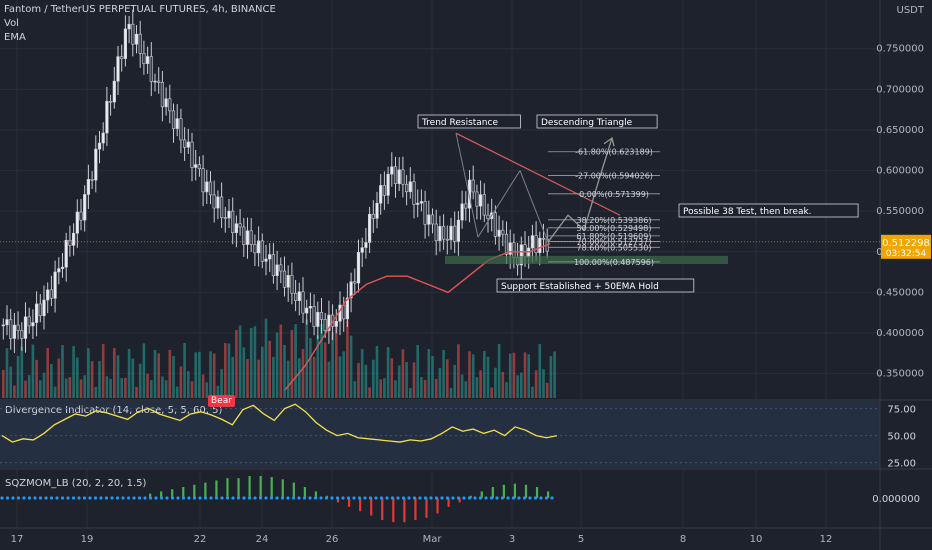  What do you see at coordinates (747, 212) in the screenshot?
I see `possible-test-label: Possible 38 Test, then break.` at bounding box center [747, 212].